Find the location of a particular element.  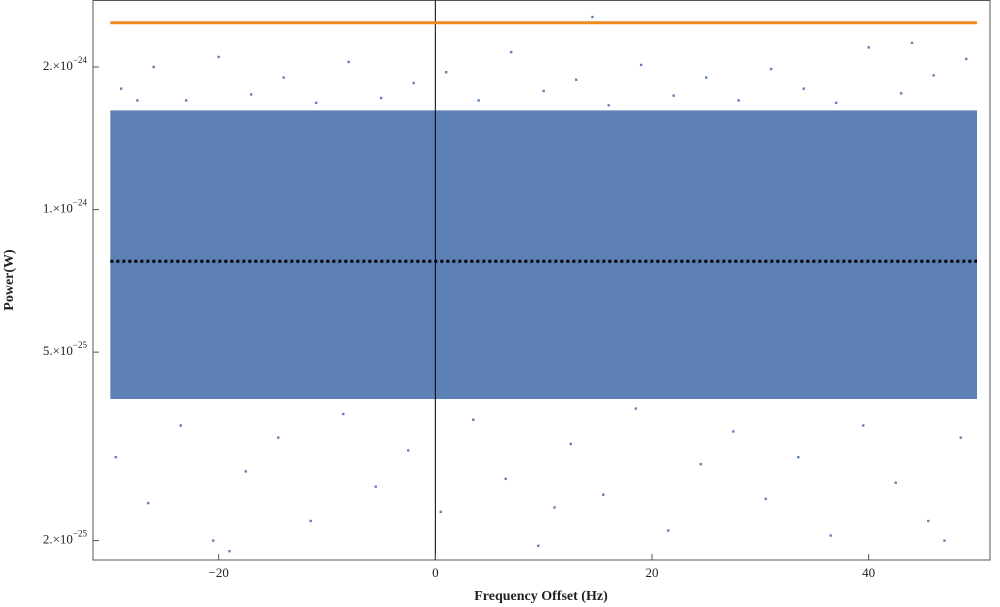

y-tick-label: 2.×10−25 is located at coordinates (65, 538).